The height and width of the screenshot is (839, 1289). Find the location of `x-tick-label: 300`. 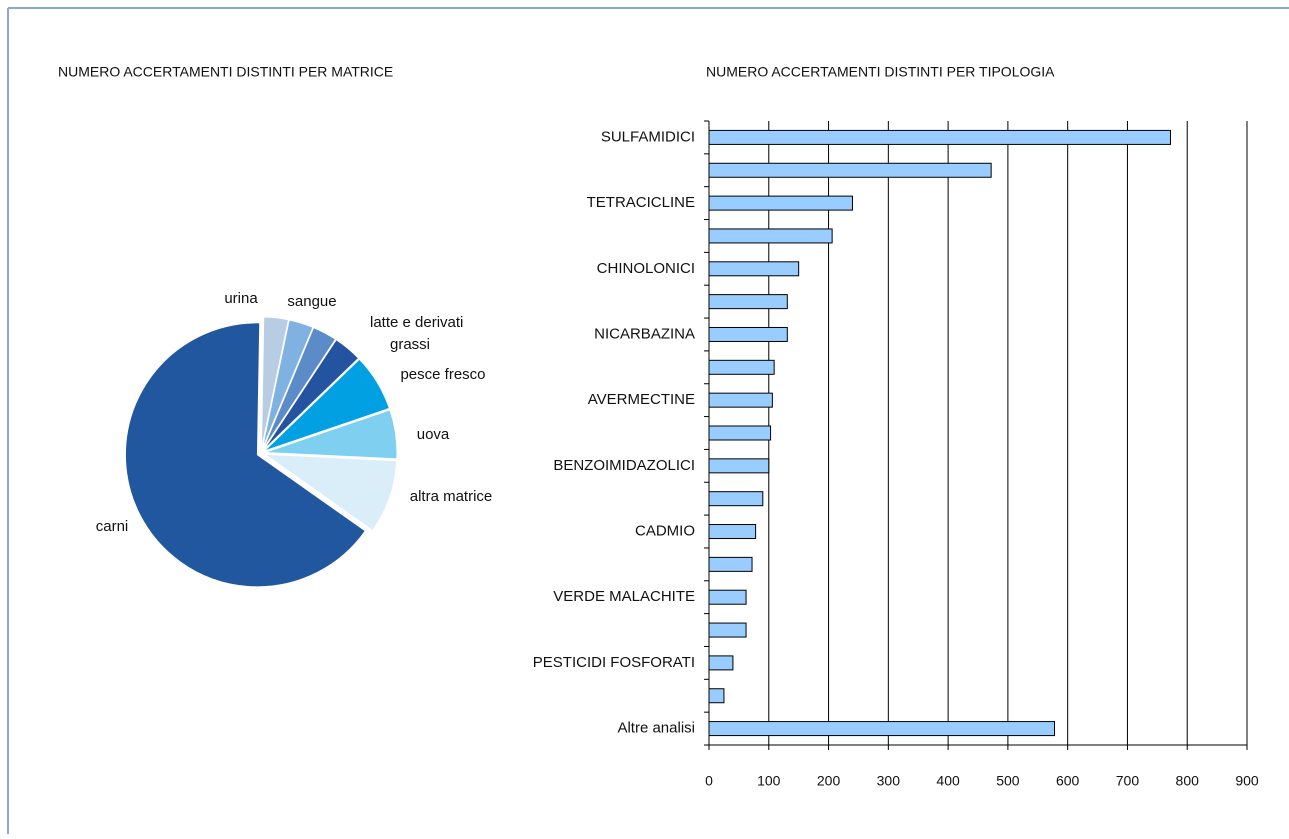

x-tick-label: 300 is located at coordinates (889, 781).